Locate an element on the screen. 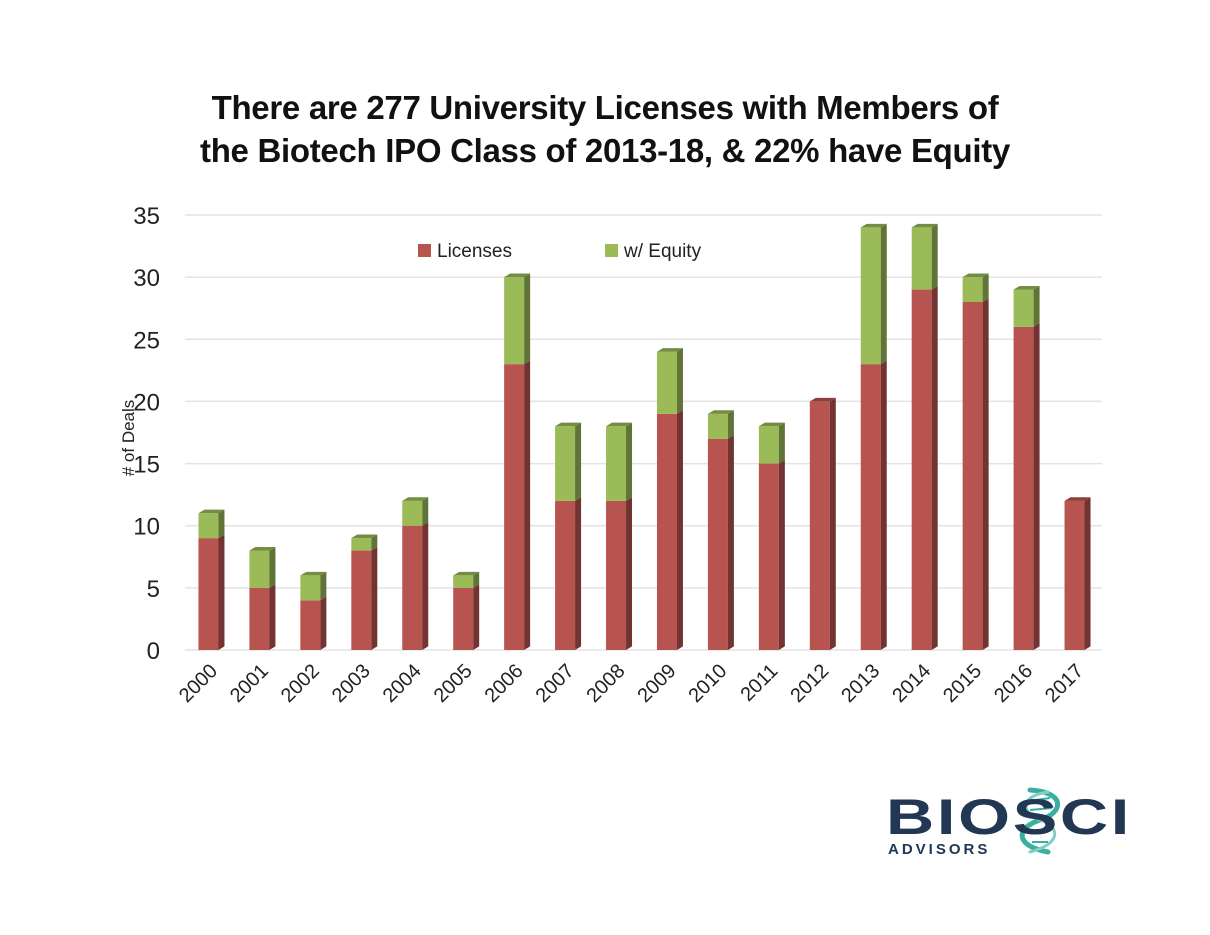  x-tick-label: 2000 is located at coordinates (198, 683).